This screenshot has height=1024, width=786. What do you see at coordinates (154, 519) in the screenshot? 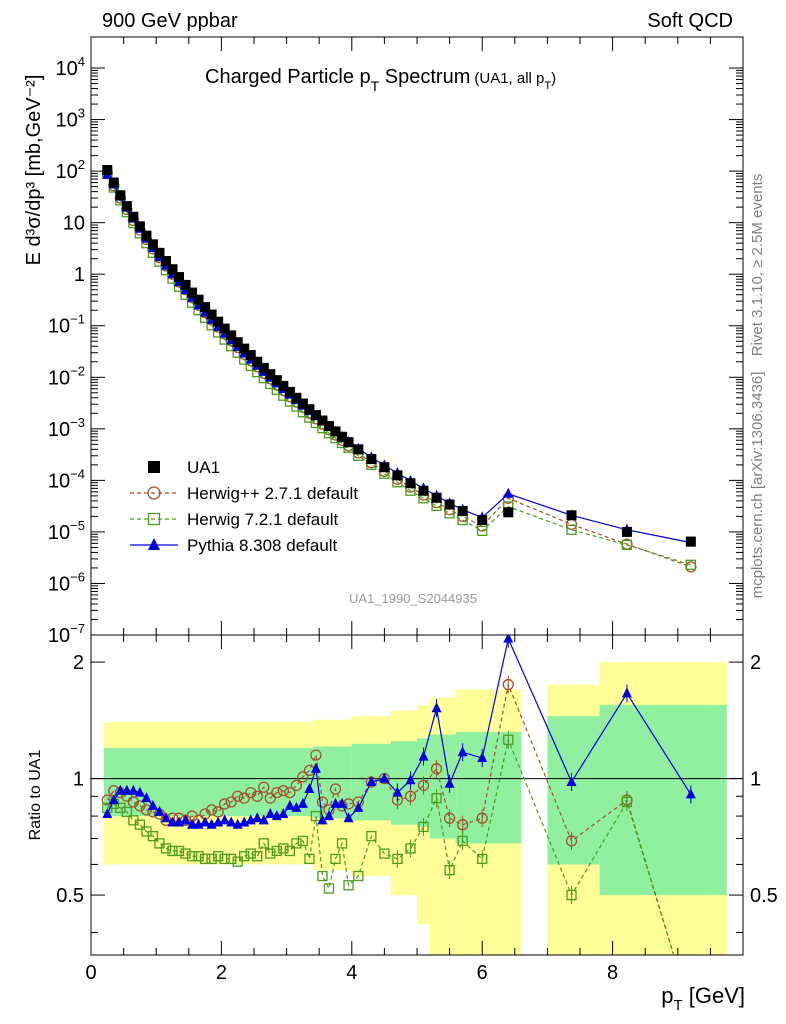
I see `legend-marker-herwig-7-2-1-default` at bounding box center [154, 519].